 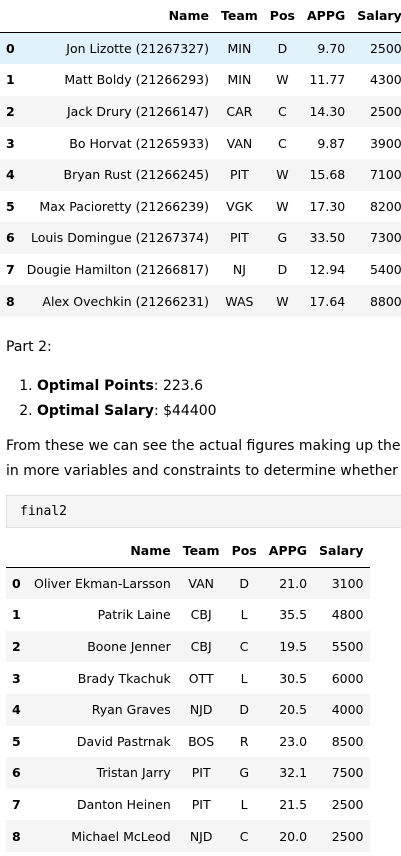 What do you see at coordinates (331, 48) in the screenshot?
I see `cell-appg: 9.70` at bounding box center [331, 48].